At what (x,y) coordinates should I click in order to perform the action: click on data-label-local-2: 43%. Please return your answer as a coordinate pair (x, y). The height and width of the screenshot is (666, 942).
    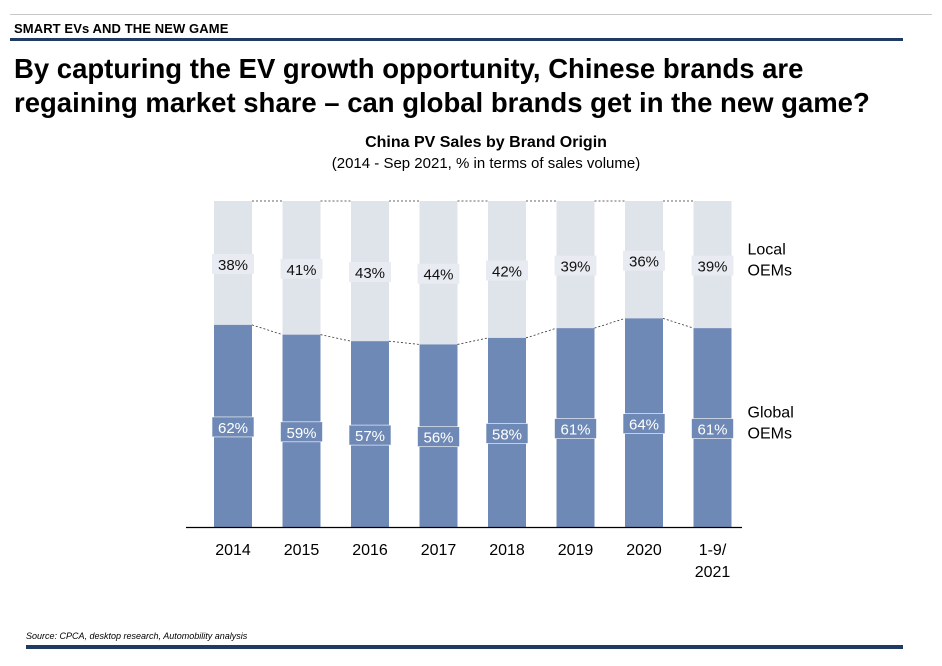
    Looking at the image, I should click on (370, 273).